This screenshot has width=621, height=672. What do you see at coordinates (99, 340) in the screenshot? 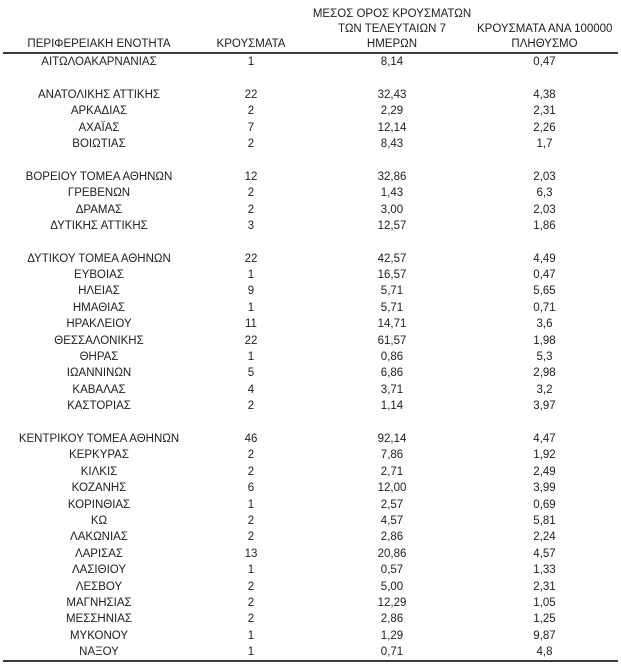
I see `region-name: ΘΕΣΣΑΛΟΝΙΚΗΣ` at bounding box center [99, 340].